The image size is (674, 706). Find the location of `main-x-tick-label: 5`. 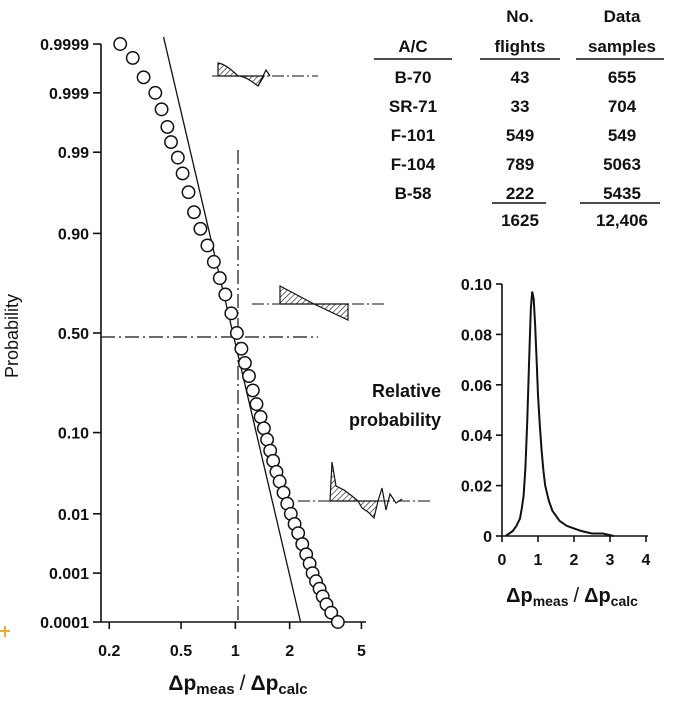

main-x-tick-label: 5 is located at coordinates (361, 651).